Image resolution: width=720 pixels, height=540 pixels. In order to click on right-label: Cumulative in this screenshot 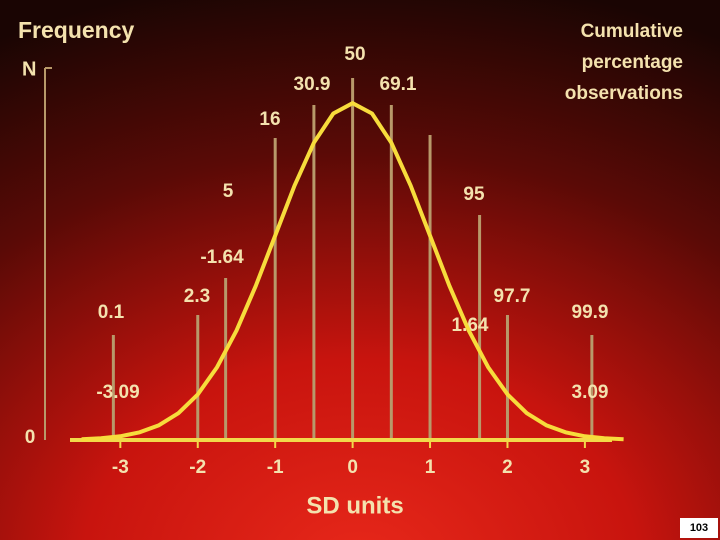, I will do `click(632, 31)`.